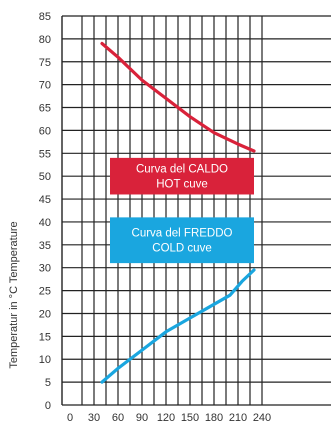 This screenshot has width=331, height=428. I want to click on y-tick-label: 20, so click(45, 314).